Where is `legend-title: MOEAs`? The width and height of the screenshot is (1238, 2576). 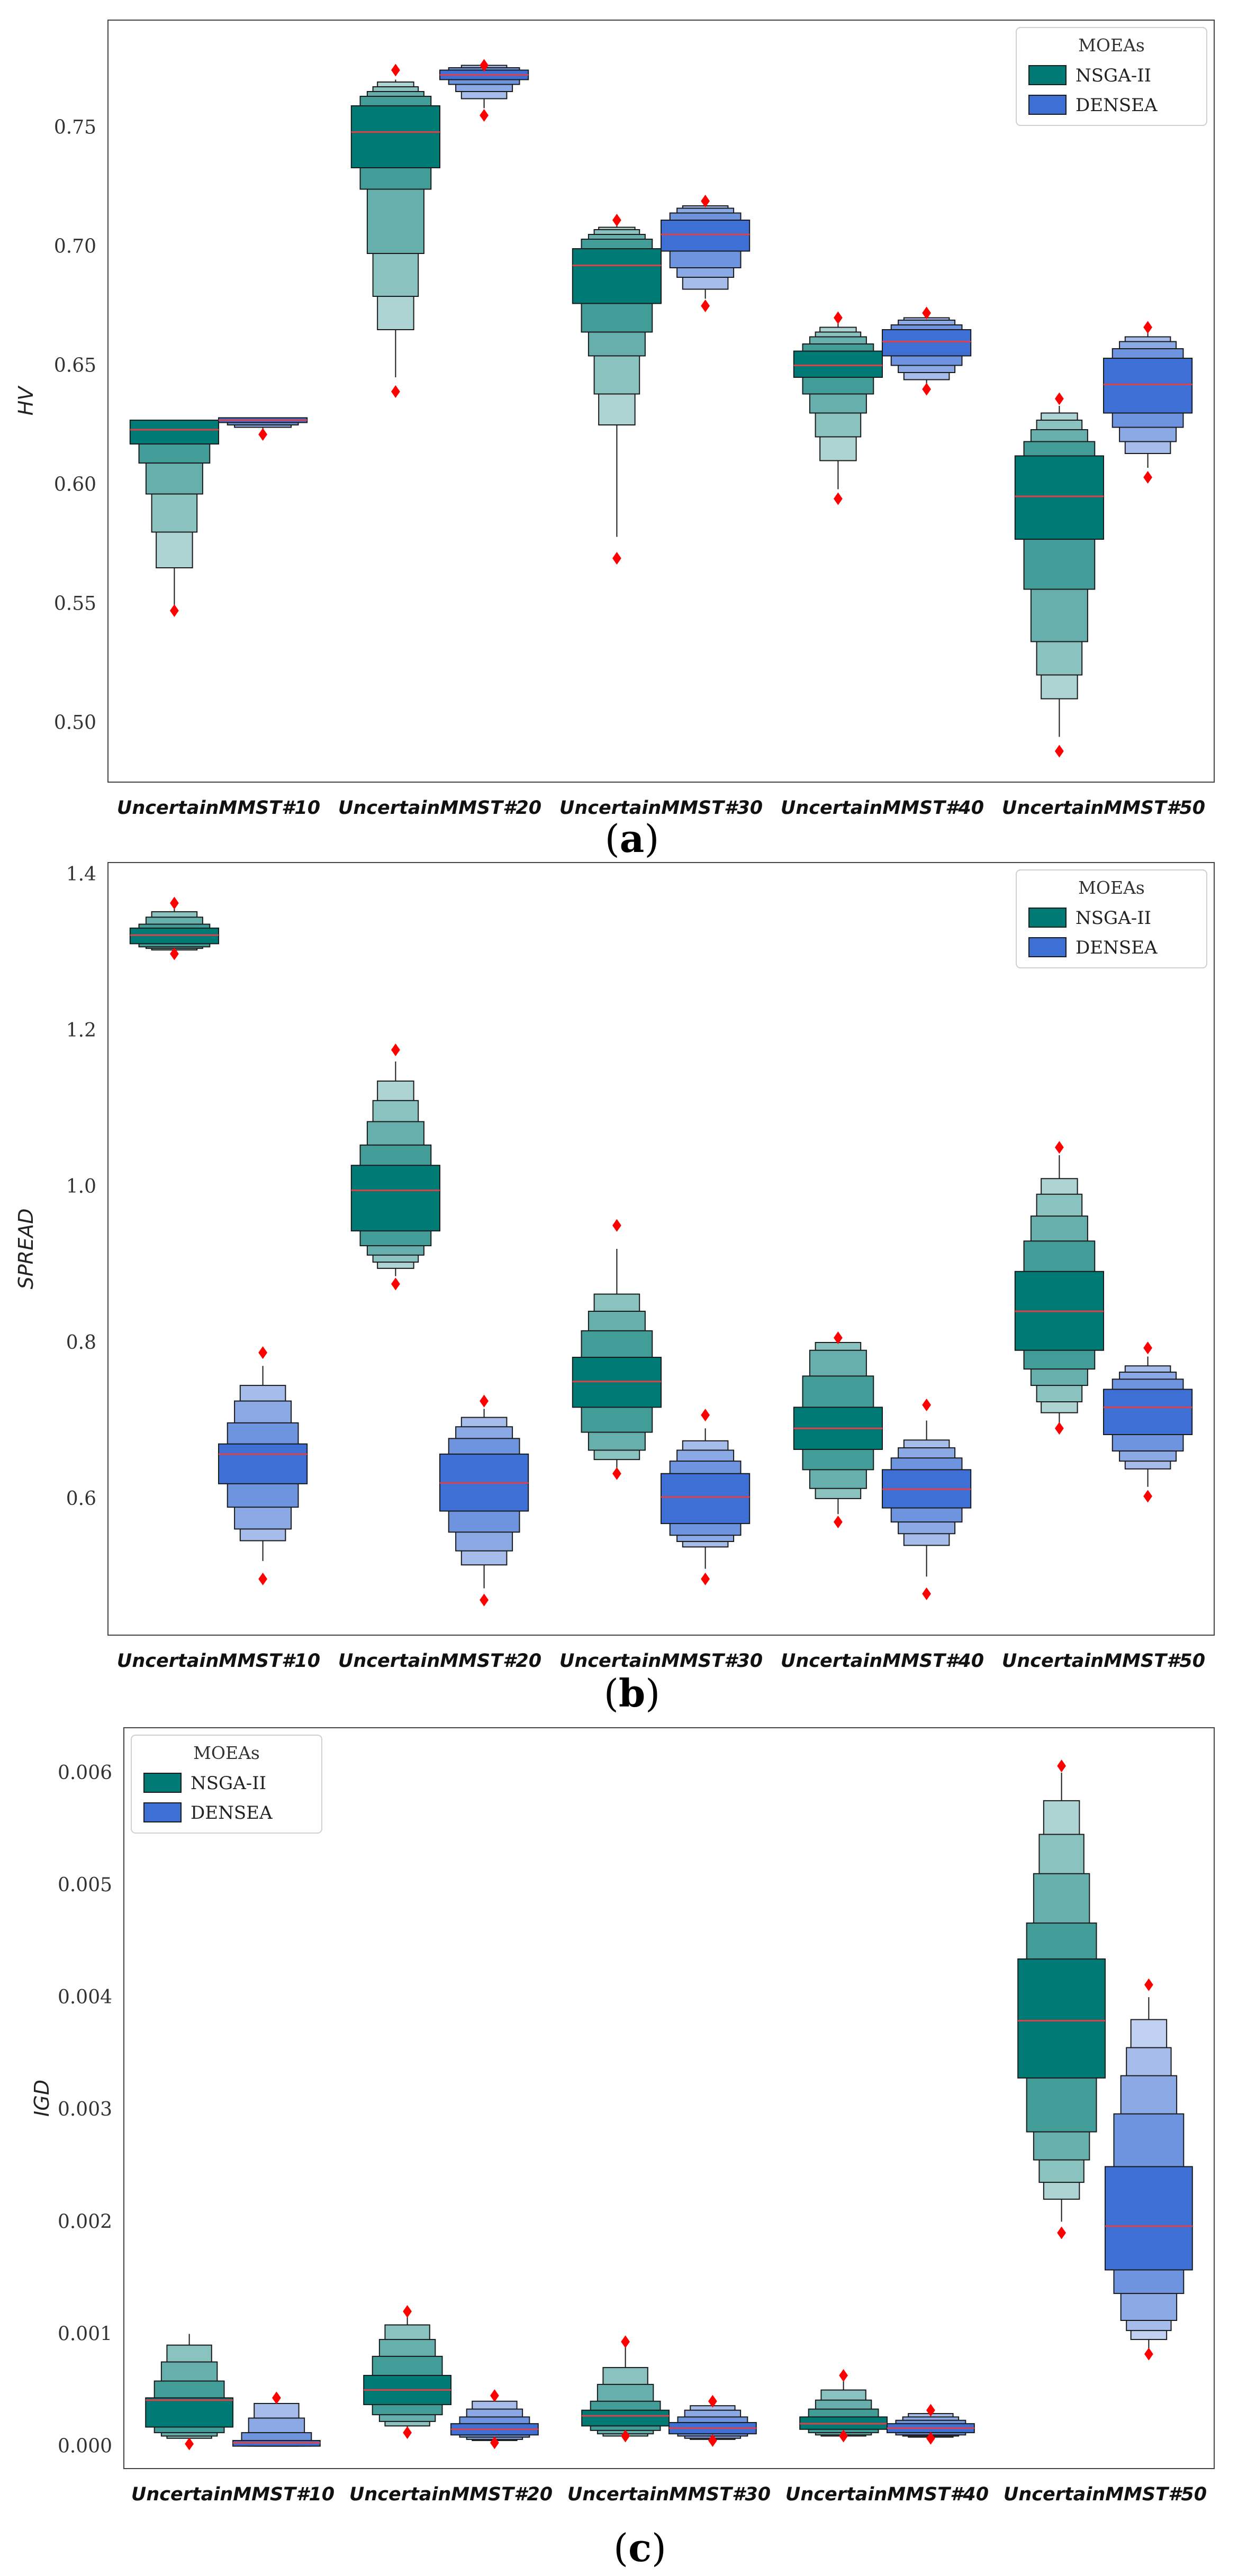 legend-title: MOEAs is located at coordinates (1111, 45).